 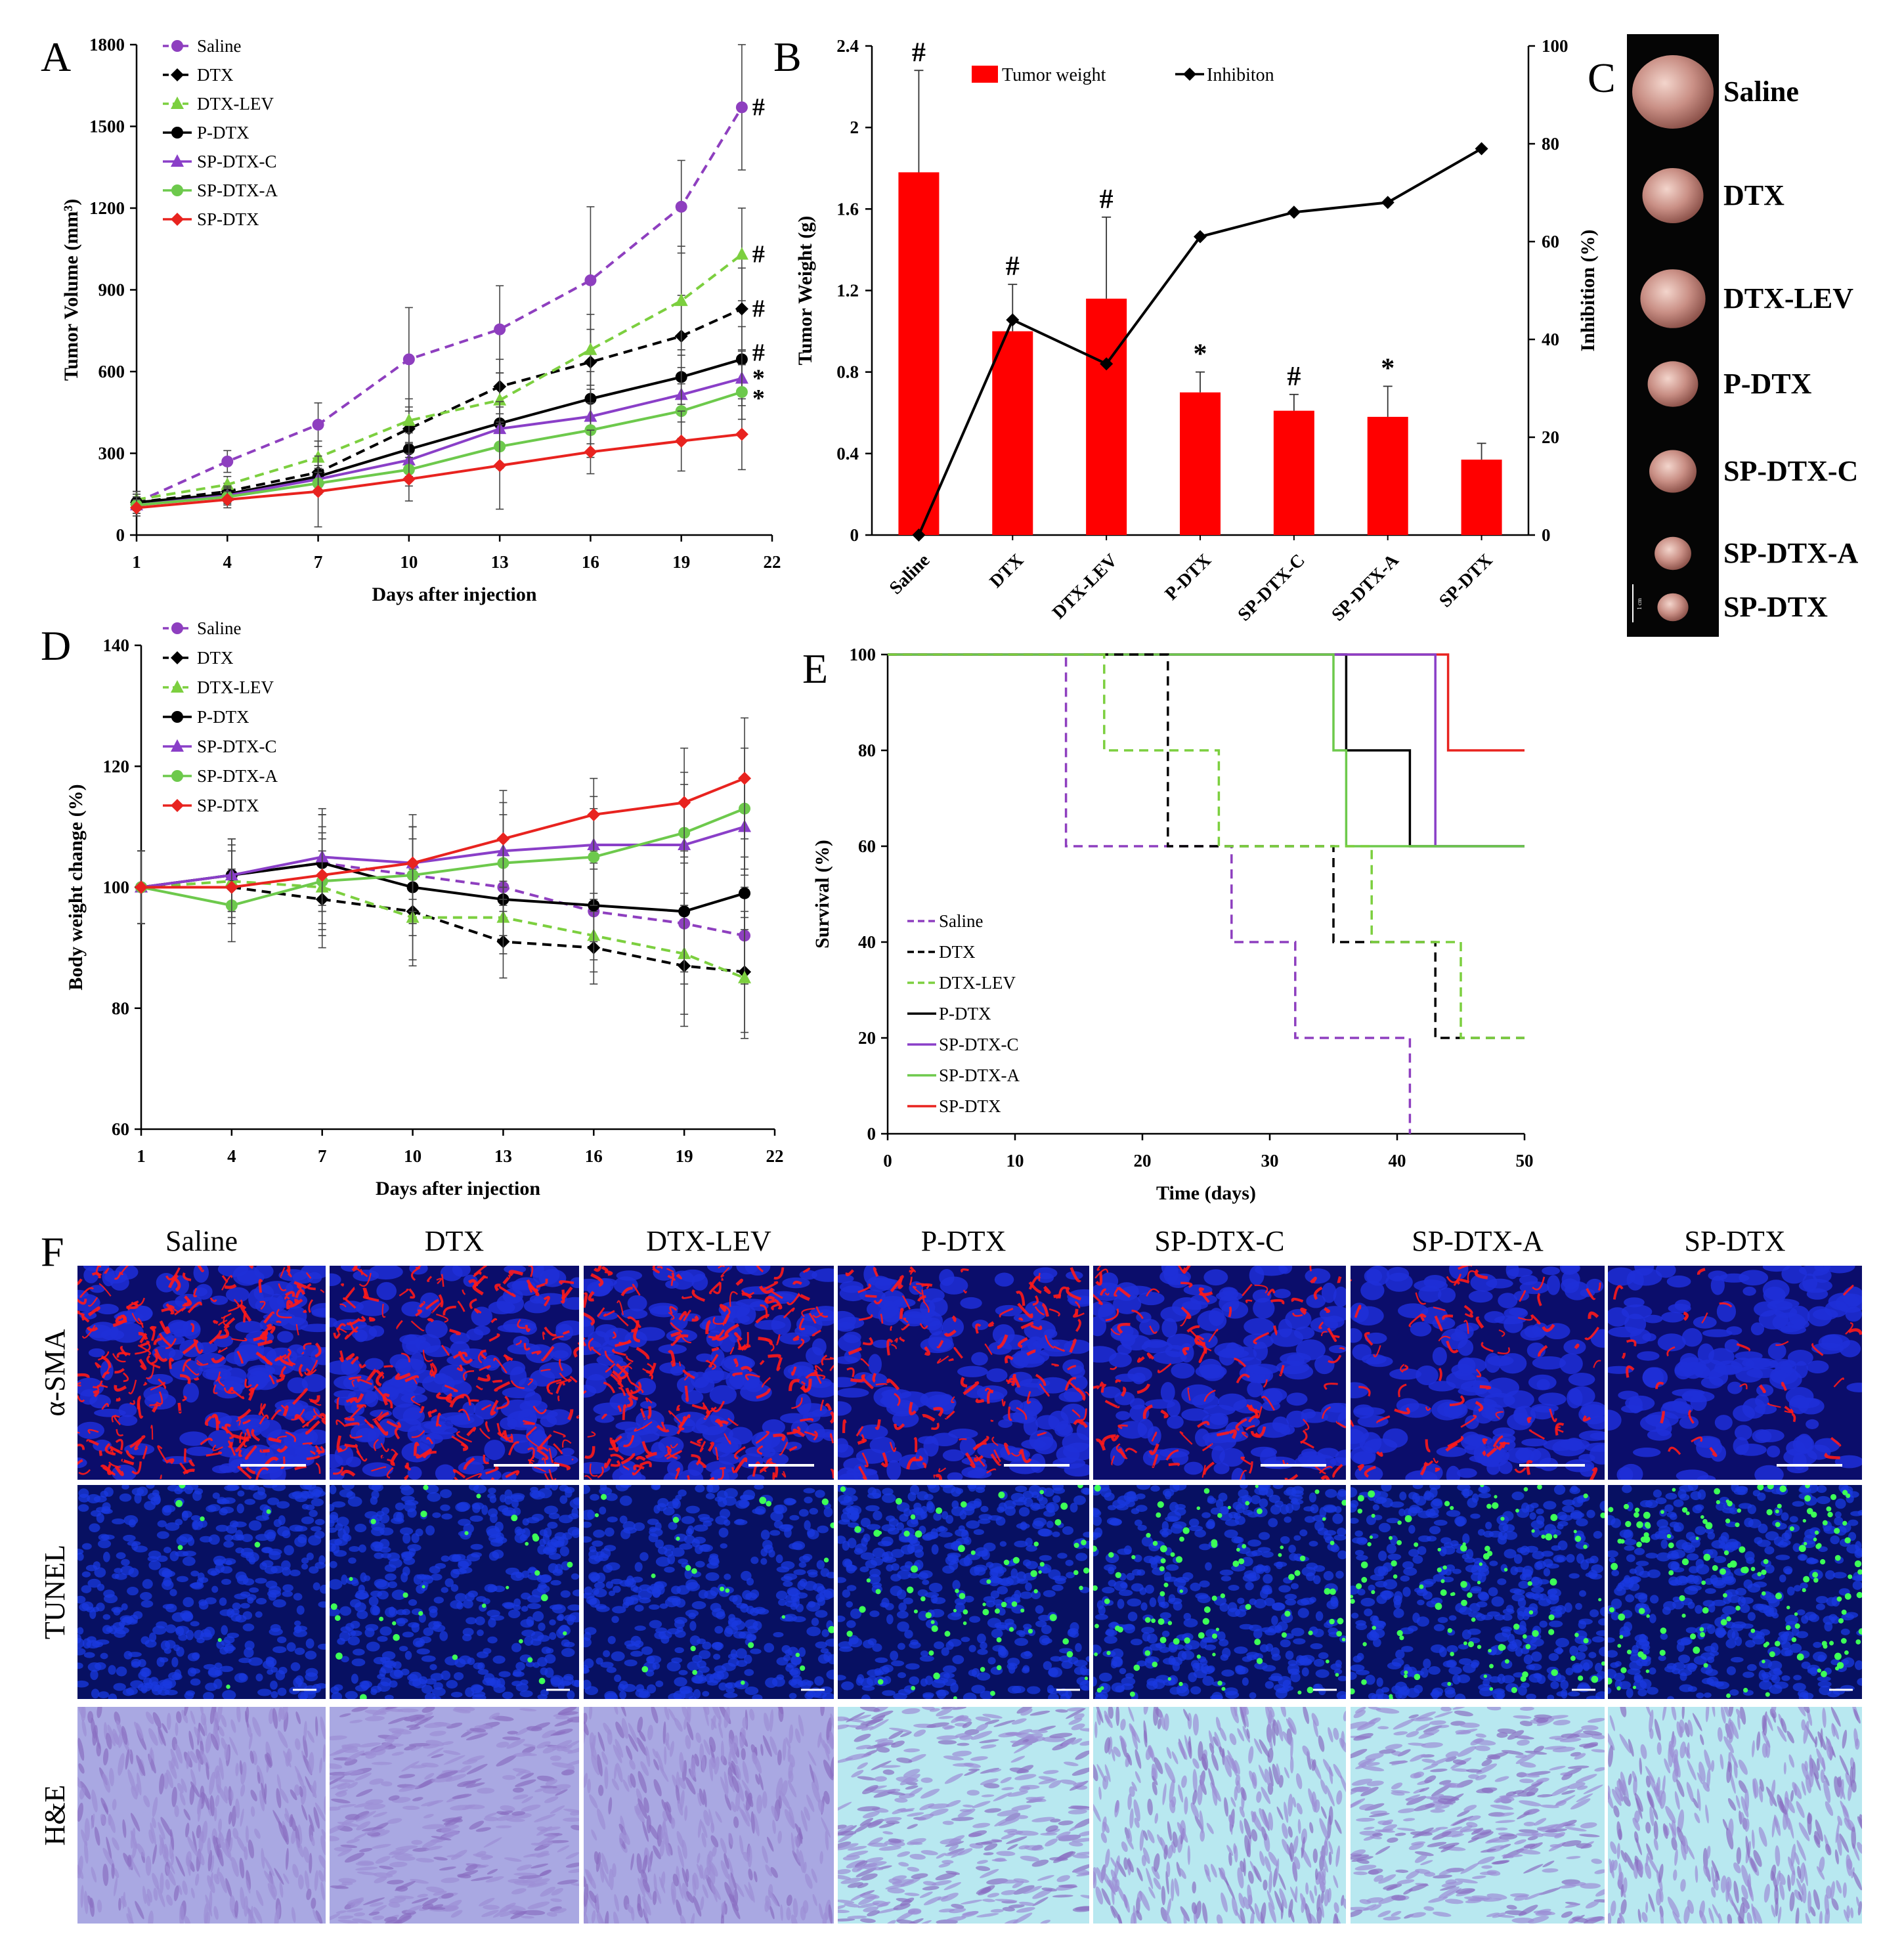 I want to click on legend-label: SP-DTX-A, so click(x=237, y=776).